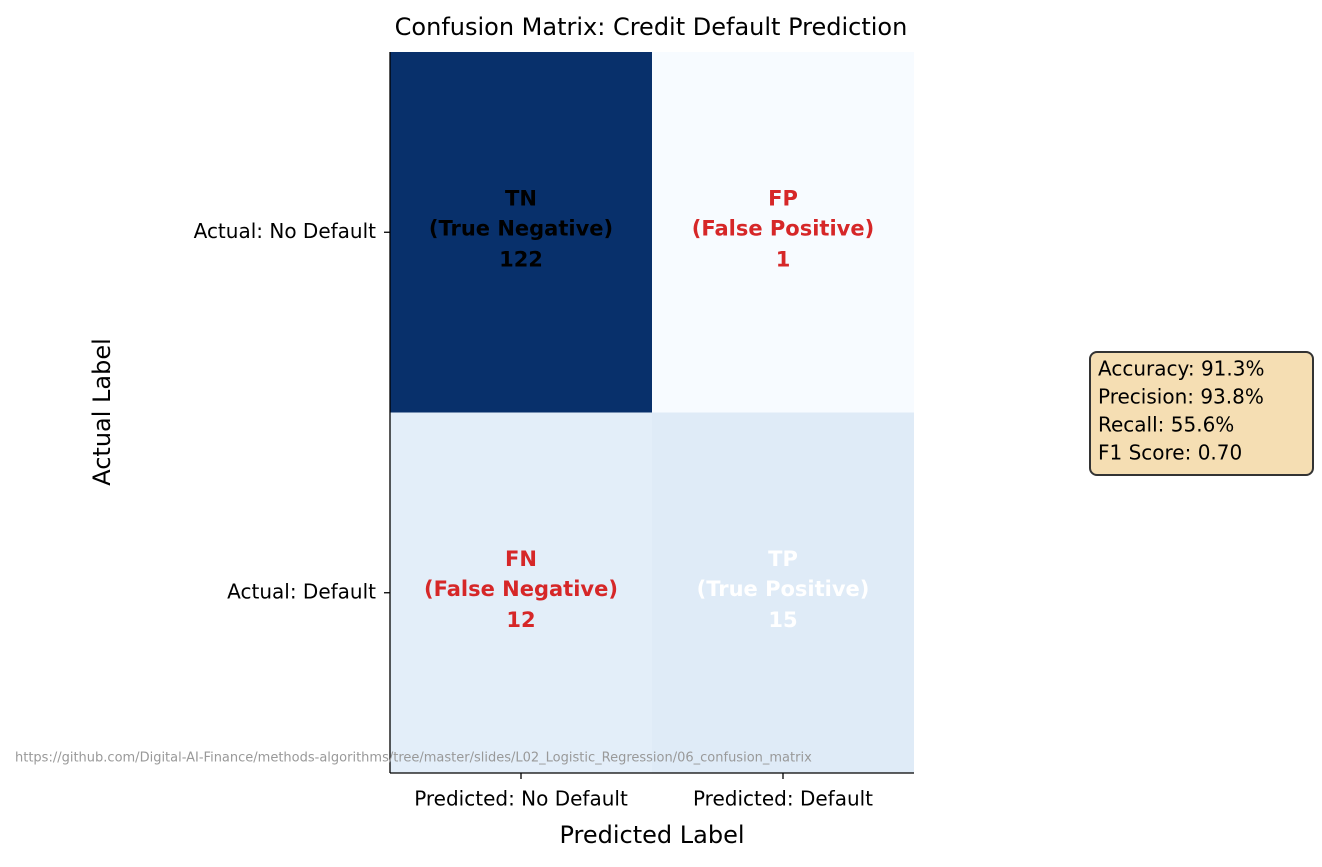 This screenshot has height=867, width=1322. What do you see at coordinates (521, 228) in the screenshot?
I see `cell-name: (True Negative)` at bounding box center [521, 228].